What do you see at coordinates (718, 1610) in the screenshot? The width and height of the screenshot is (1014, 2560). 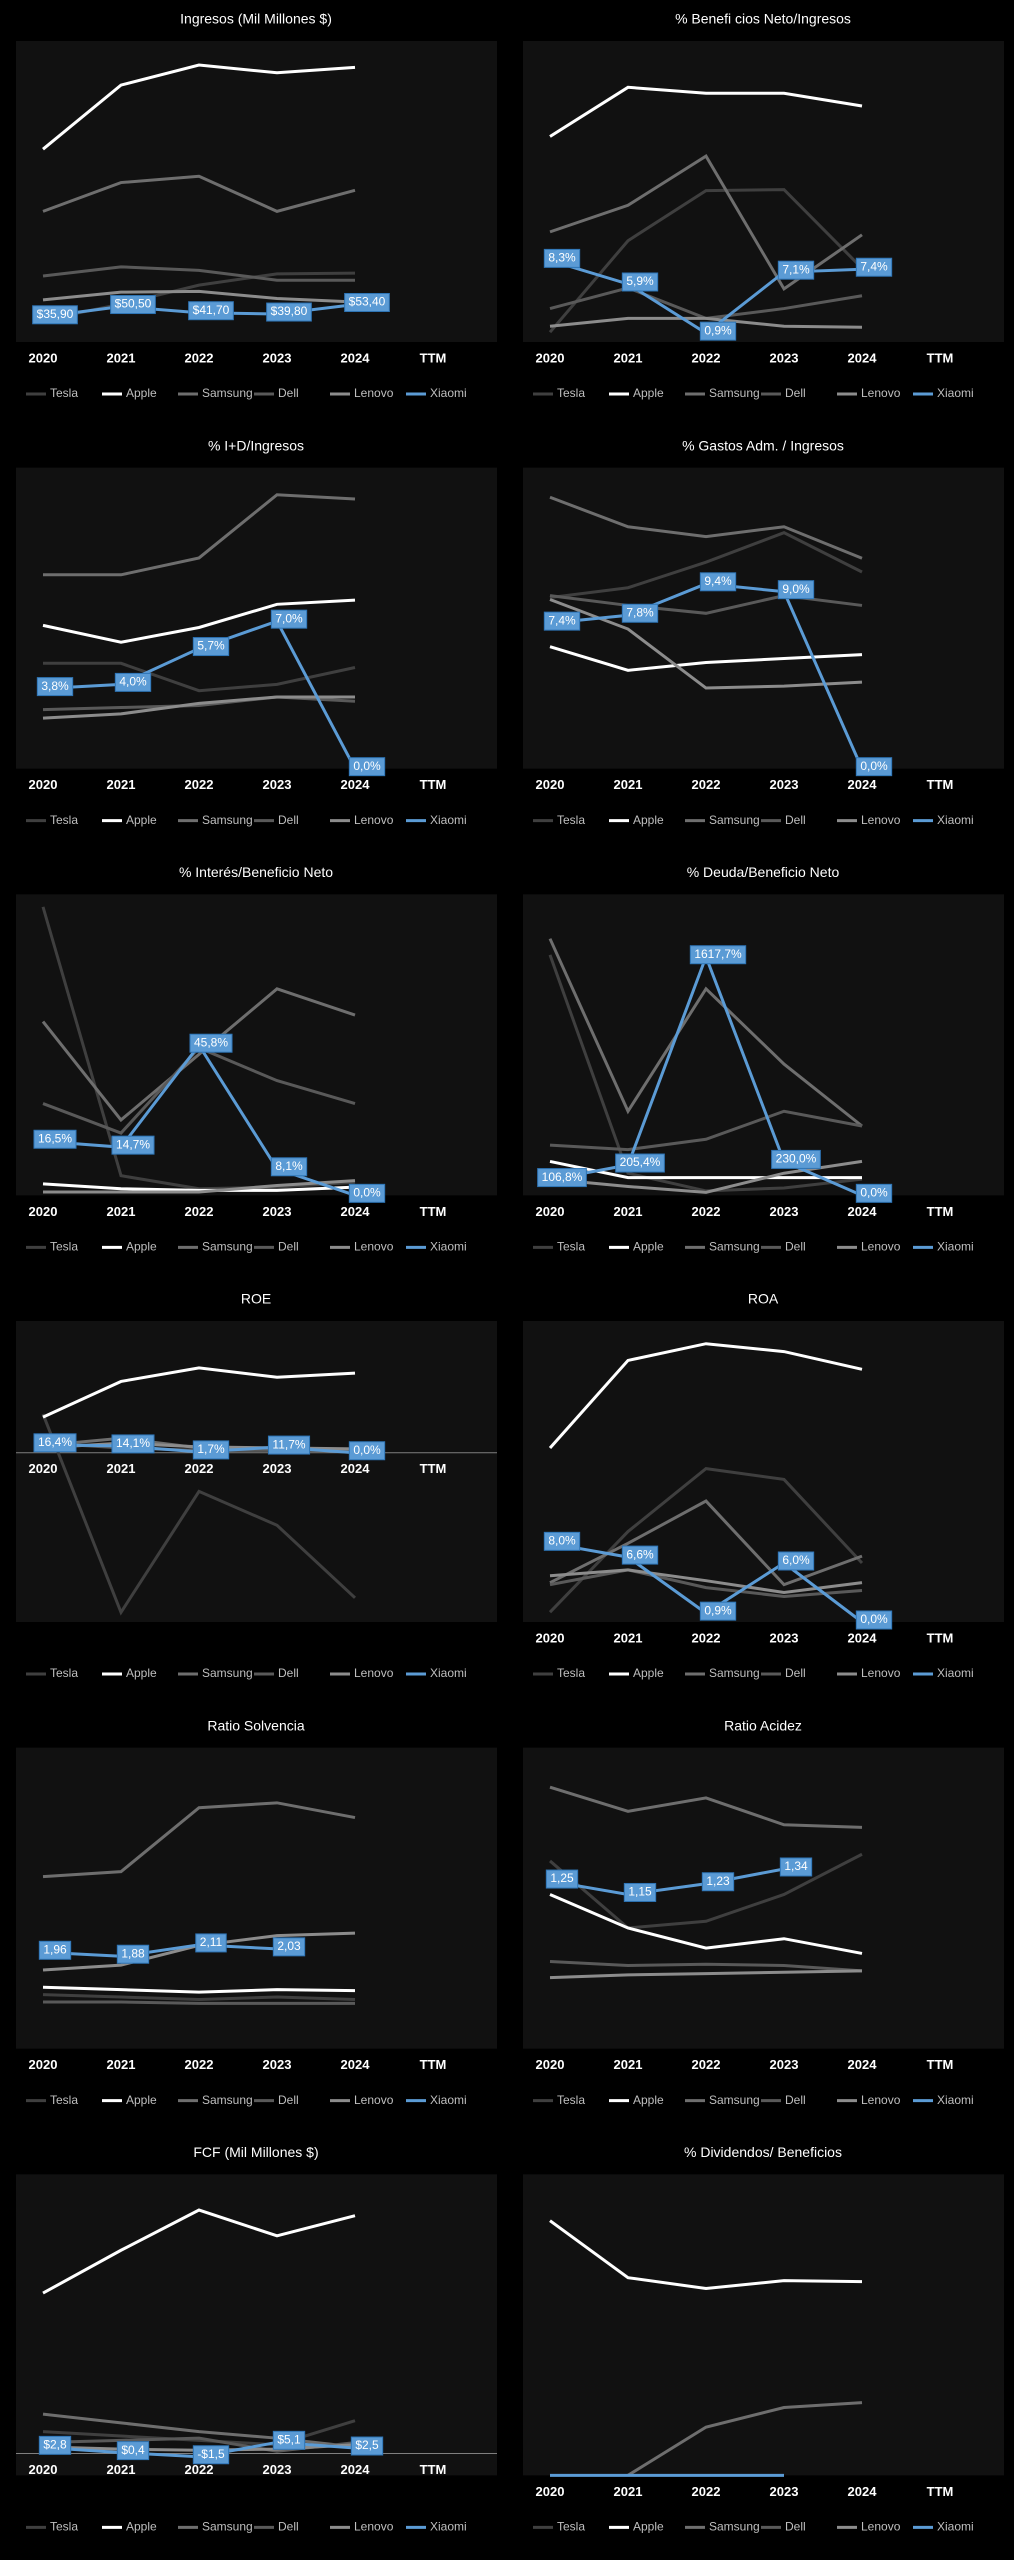 I see `data-label: 0,9%` at bounding box center [718, 1610].